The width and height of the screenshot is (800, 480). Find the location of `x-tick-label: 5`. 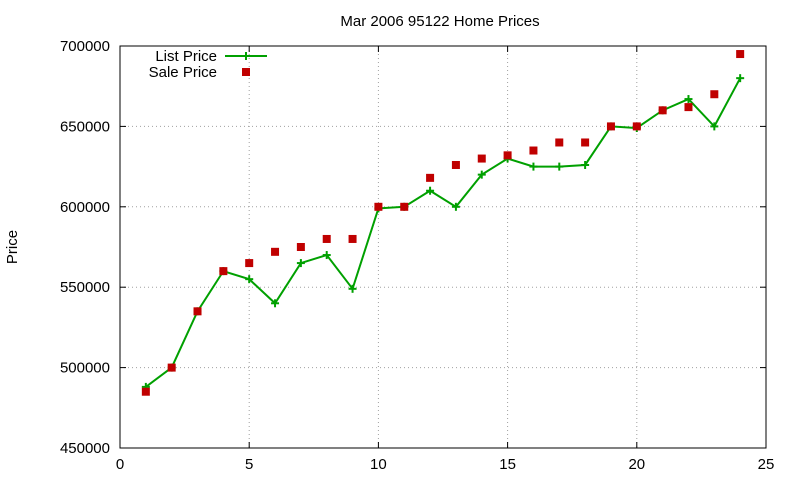

x-tick-label: 5 is located at coordinates (249, 464).